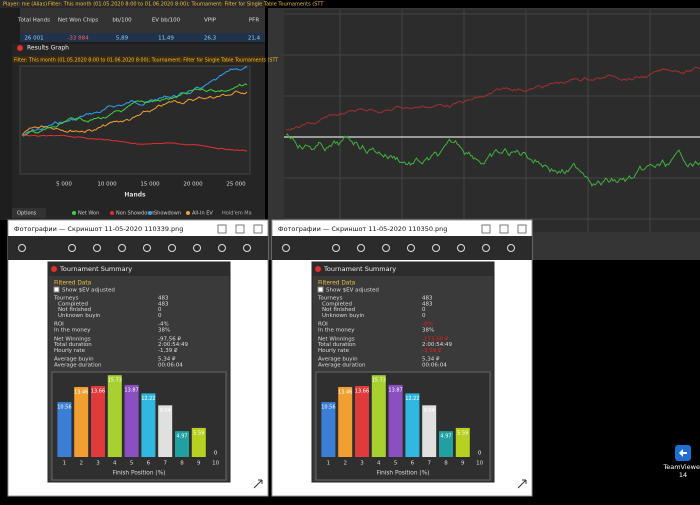 Image resolution: width=700 pixels, height=505 pixels. Describe the element at coordinates (215, 464) in the screenshot. I see `x-tick-label: 10` at that location.